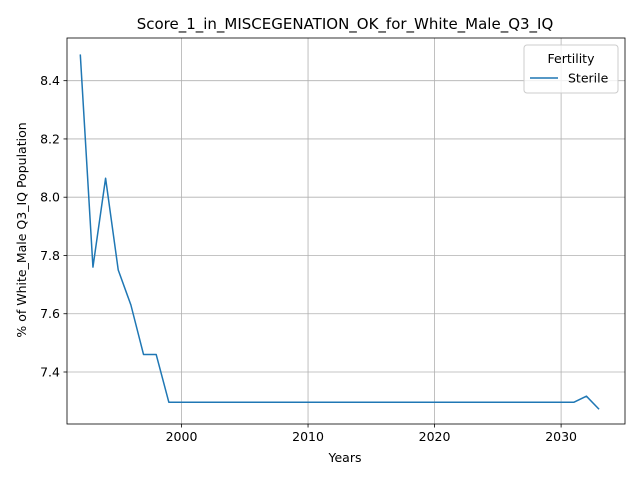  What do you see at coordinates (21, 229) in the screenshot?
I see `y-axis-label: % of White_Male Q3_IQ Population` at bounding box center [21, 229].